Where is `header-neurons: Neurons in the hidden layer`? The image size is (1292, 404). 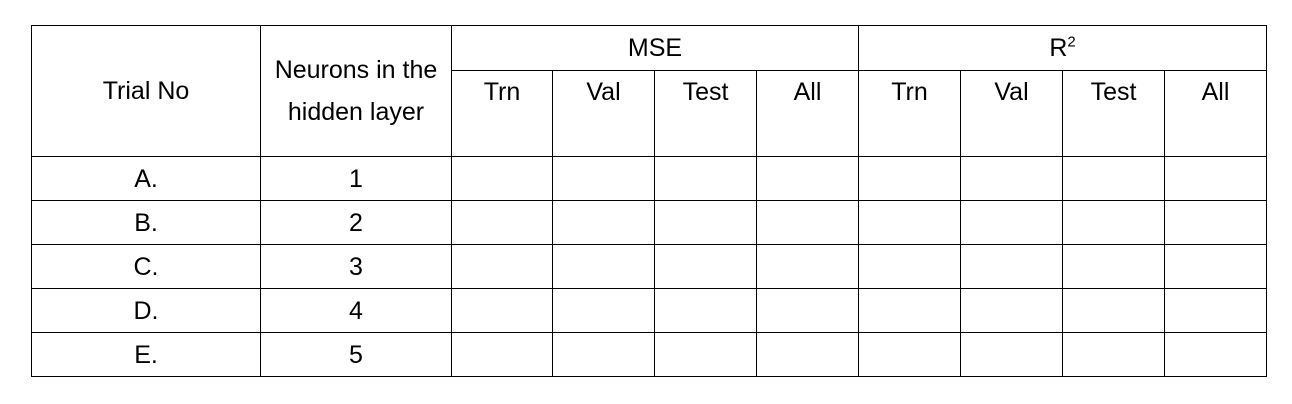 header-neurons: Neurons in the hidden layer is located at coordinates (356, 91).